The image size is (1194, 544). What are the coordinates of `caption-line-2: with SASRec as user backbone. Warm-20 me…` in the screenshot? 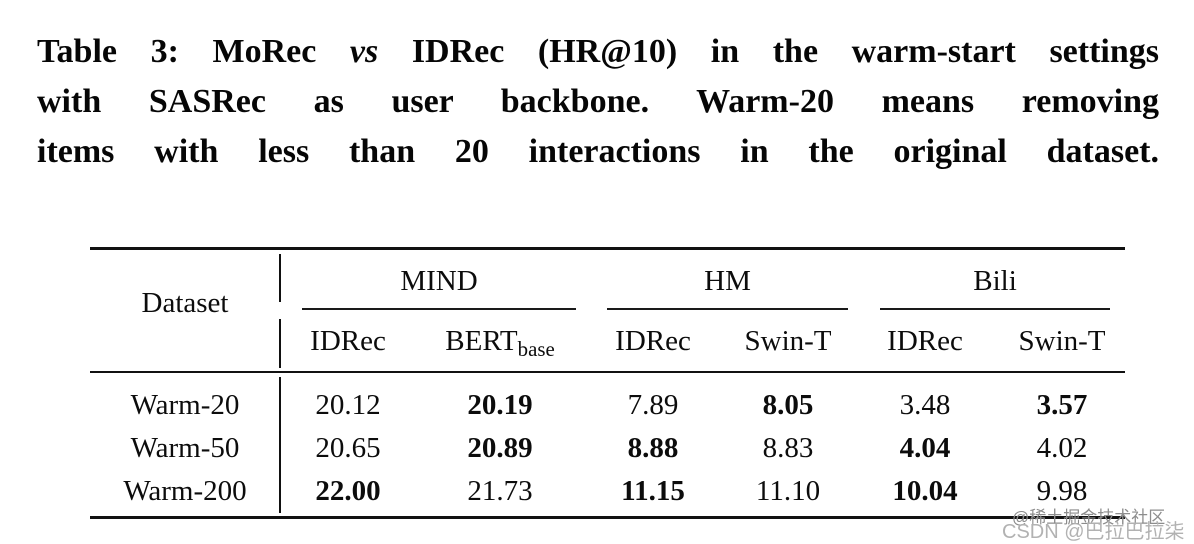 It's located at (598, 101).